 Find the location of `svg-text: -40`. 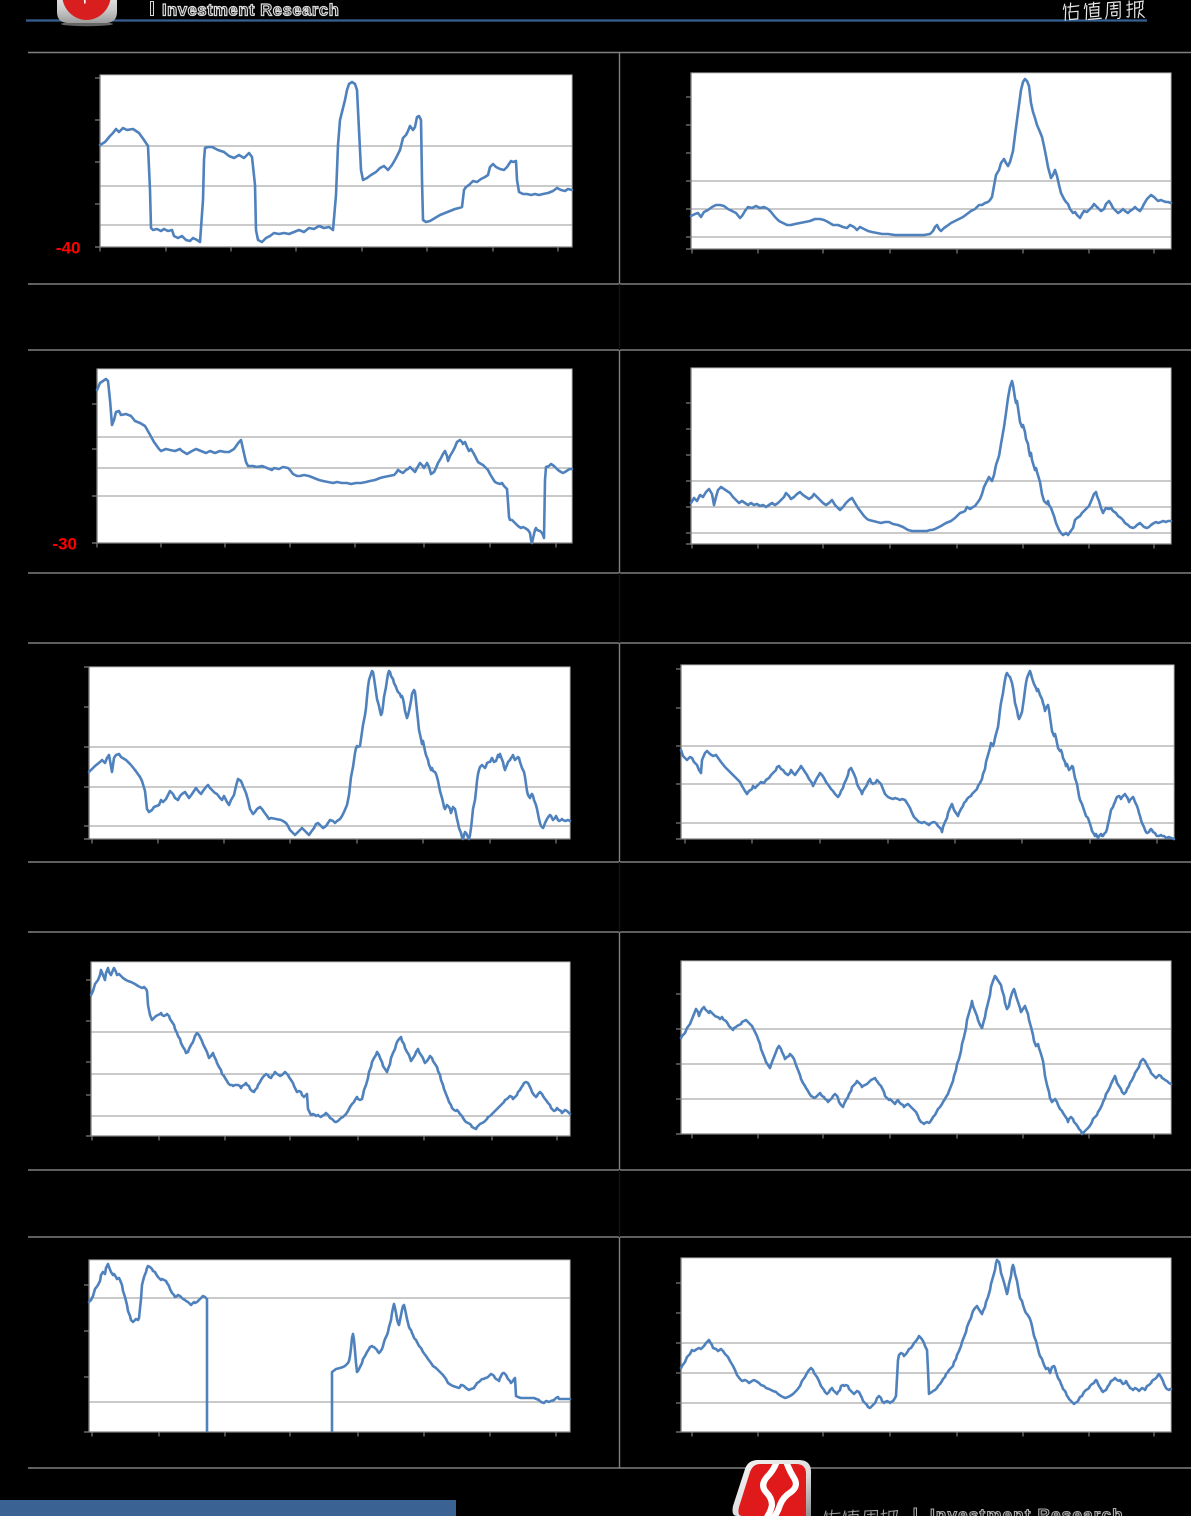

svg-text: -40 is located at coordinates (68, 248).